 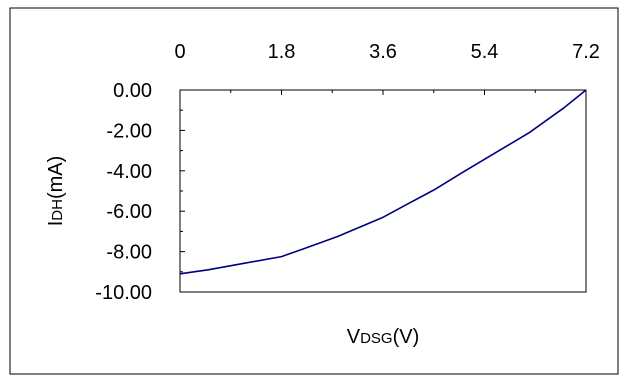 I want to click on x-tick-label: 1.8, so click(x=282, y=52).